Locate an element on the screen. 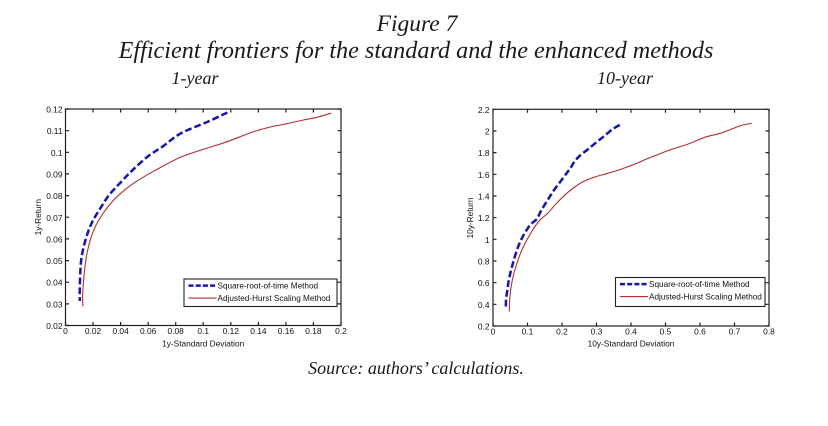  svg-text: 1y-Return is located at coordinates (38, 217).